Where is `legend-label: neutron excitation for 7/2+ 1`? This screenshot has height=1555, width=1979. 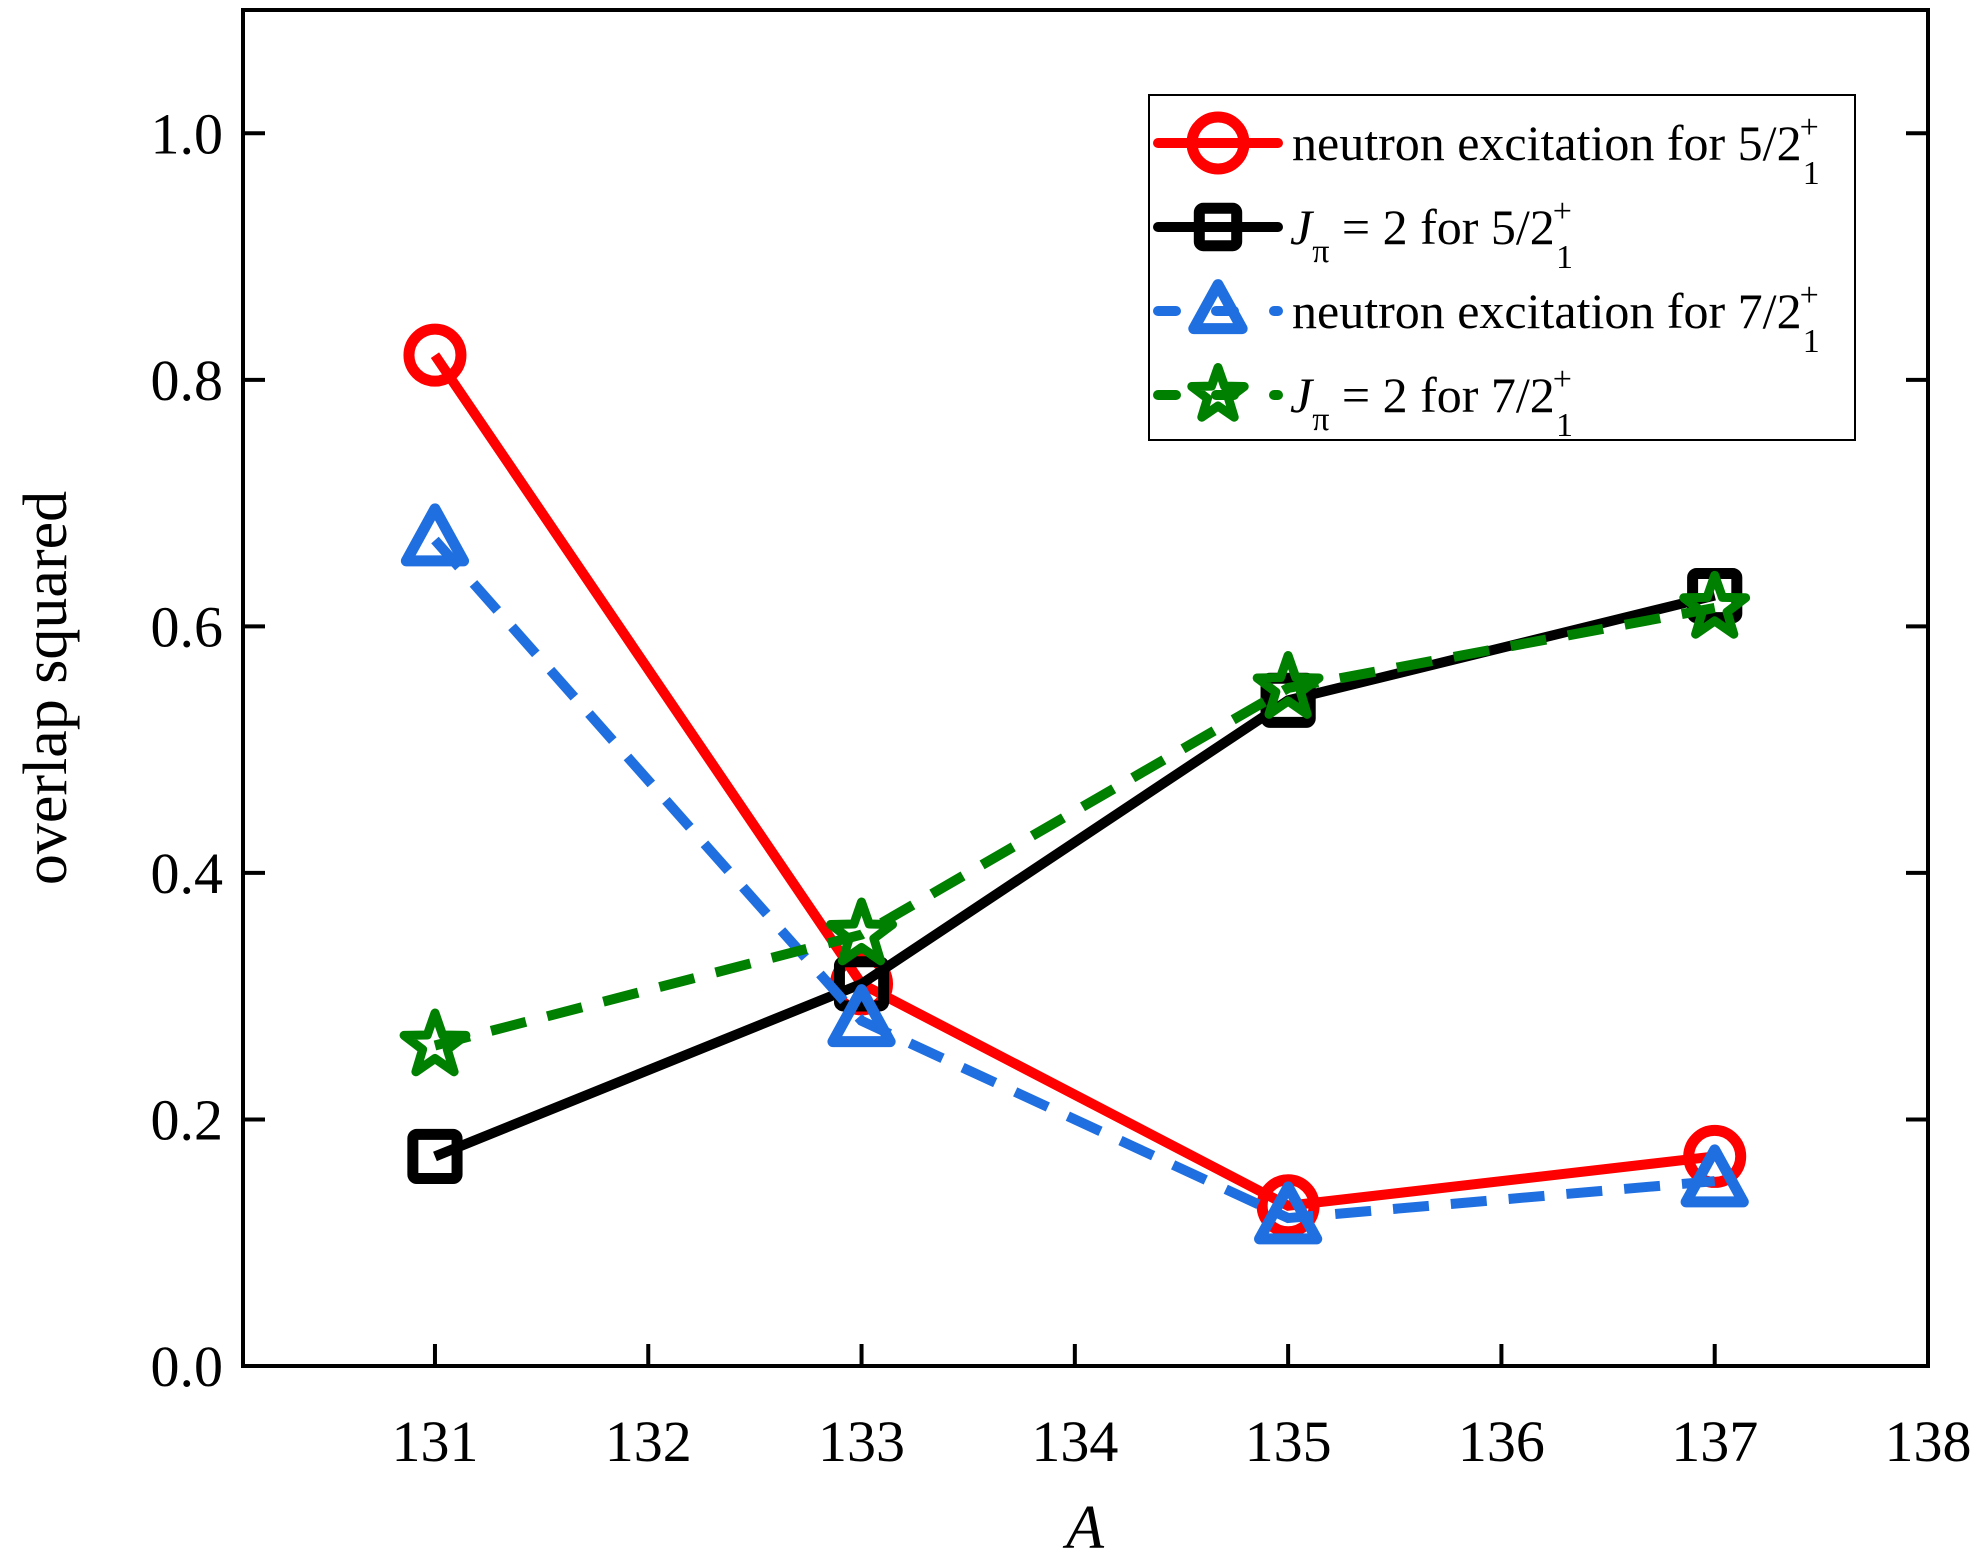
legend-label: neutron excitation for 7/2+ 1 is located at coordinates (1556, 318).